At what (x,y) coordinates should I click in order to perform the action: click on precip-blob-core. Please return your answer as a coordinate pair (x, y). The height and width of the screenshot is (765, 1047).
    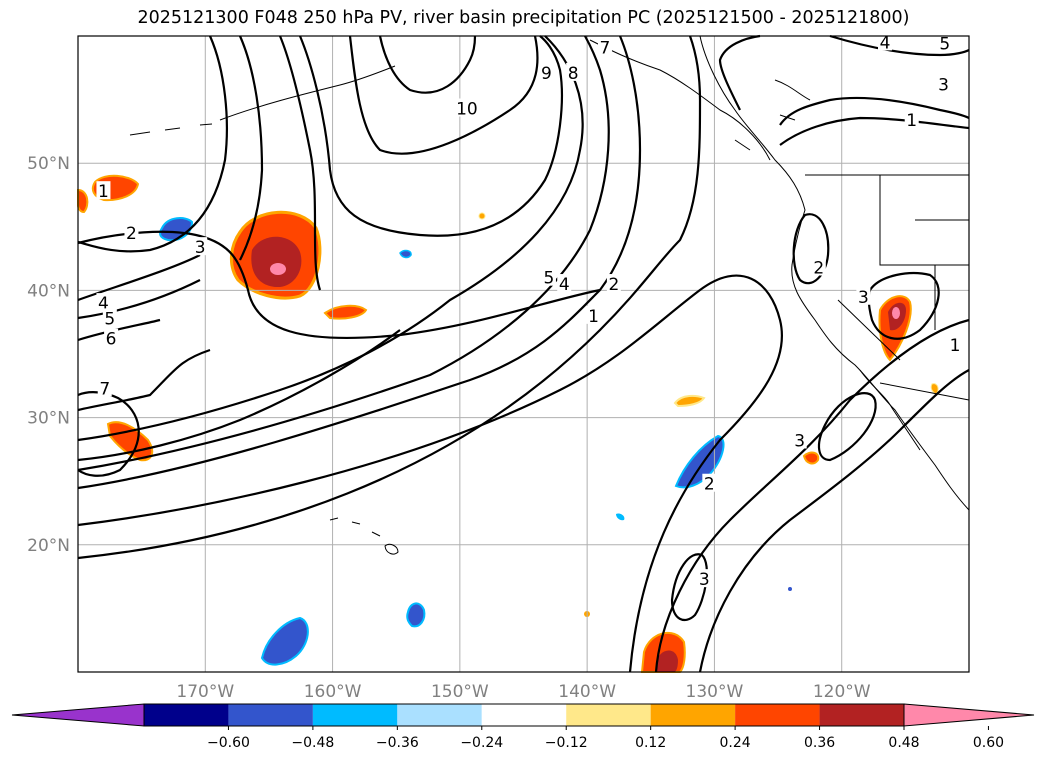
    Looking at the image, I should click on (276, 262).